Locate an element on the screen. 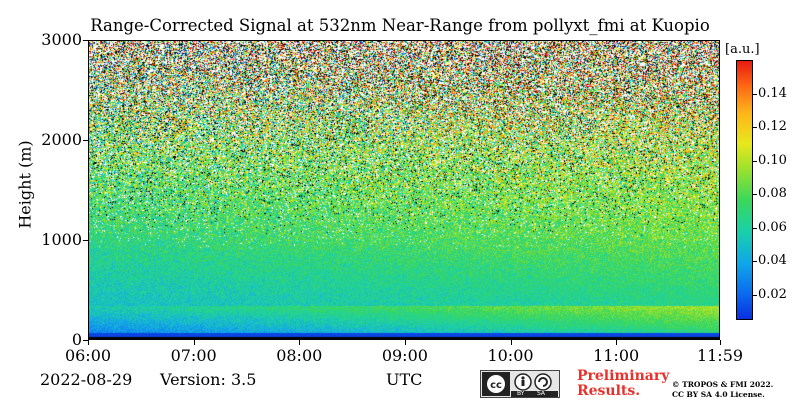  y-tick-label: 2000 is located at coordinates (61, 139).